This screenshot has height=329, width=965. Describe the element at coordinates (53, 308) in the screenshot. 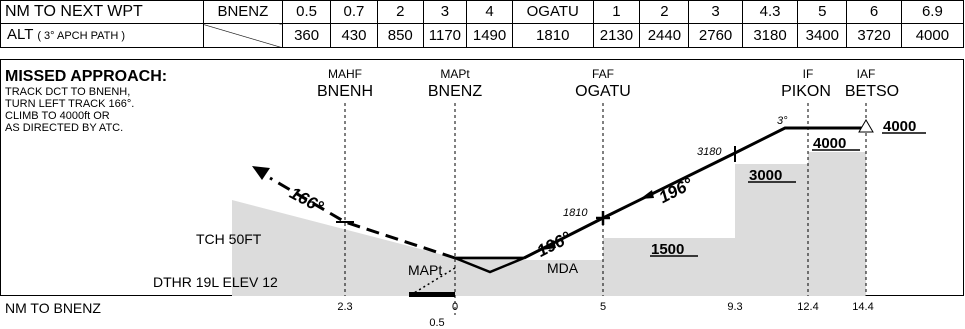

I see `distance-axis-label: NM TO BNENZ` at that location.